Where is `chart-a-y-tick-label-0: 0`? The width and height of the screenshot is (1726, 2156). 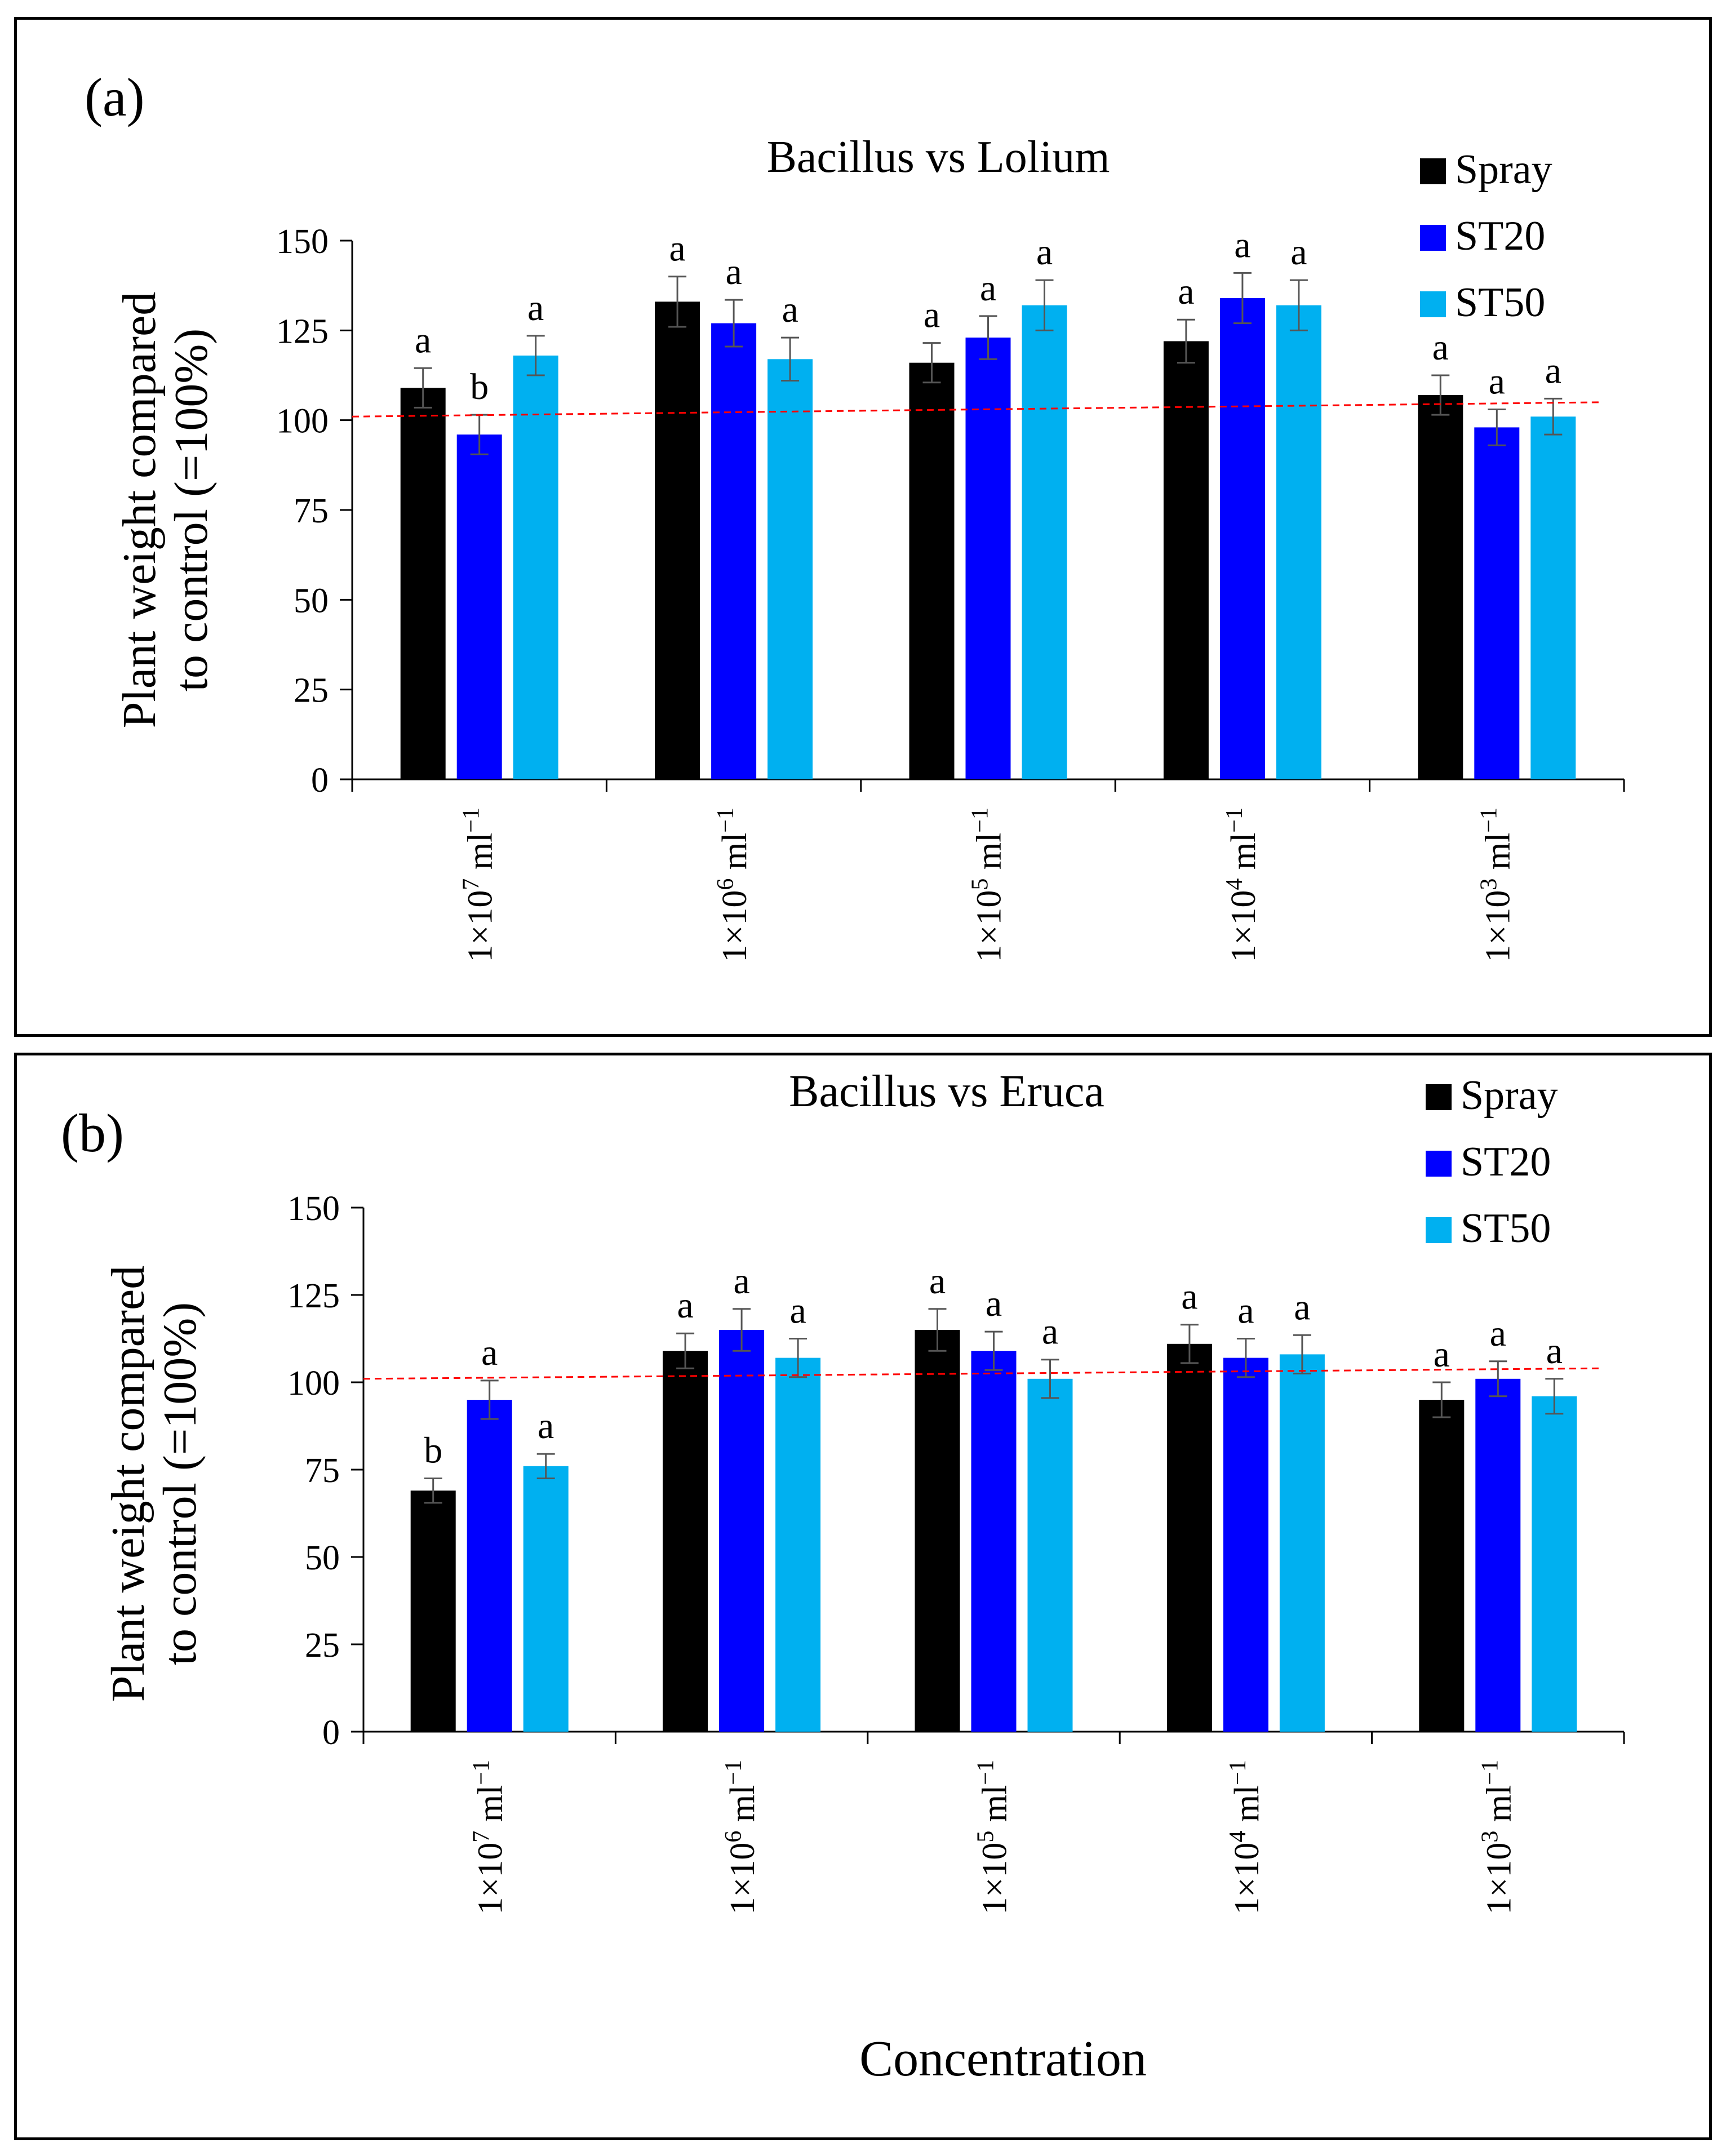
chart-a-y-tick-label-0: 0 is located at coordinates (320, 780).